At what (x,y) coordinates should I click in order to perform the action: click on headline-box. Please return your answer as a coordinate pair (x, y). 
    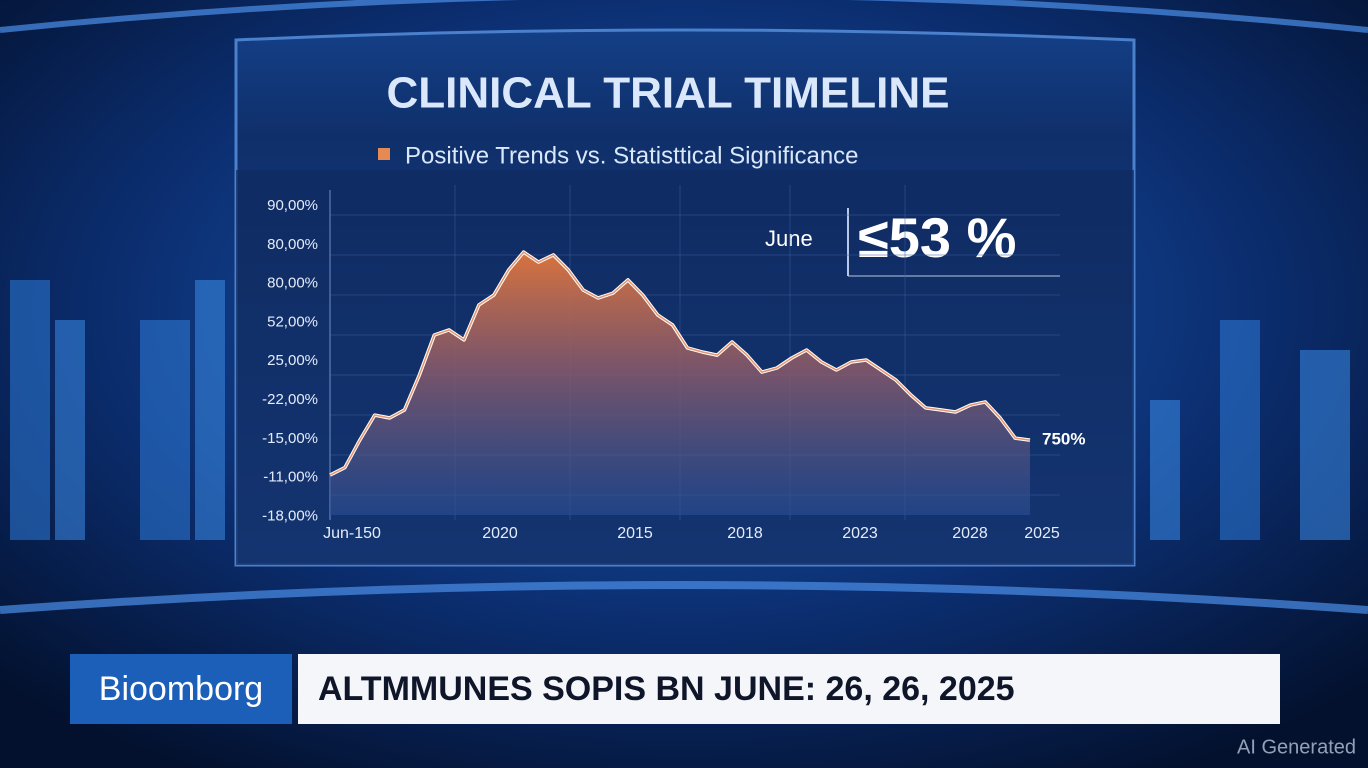
    Looking at the image, I should click on (789, 689).